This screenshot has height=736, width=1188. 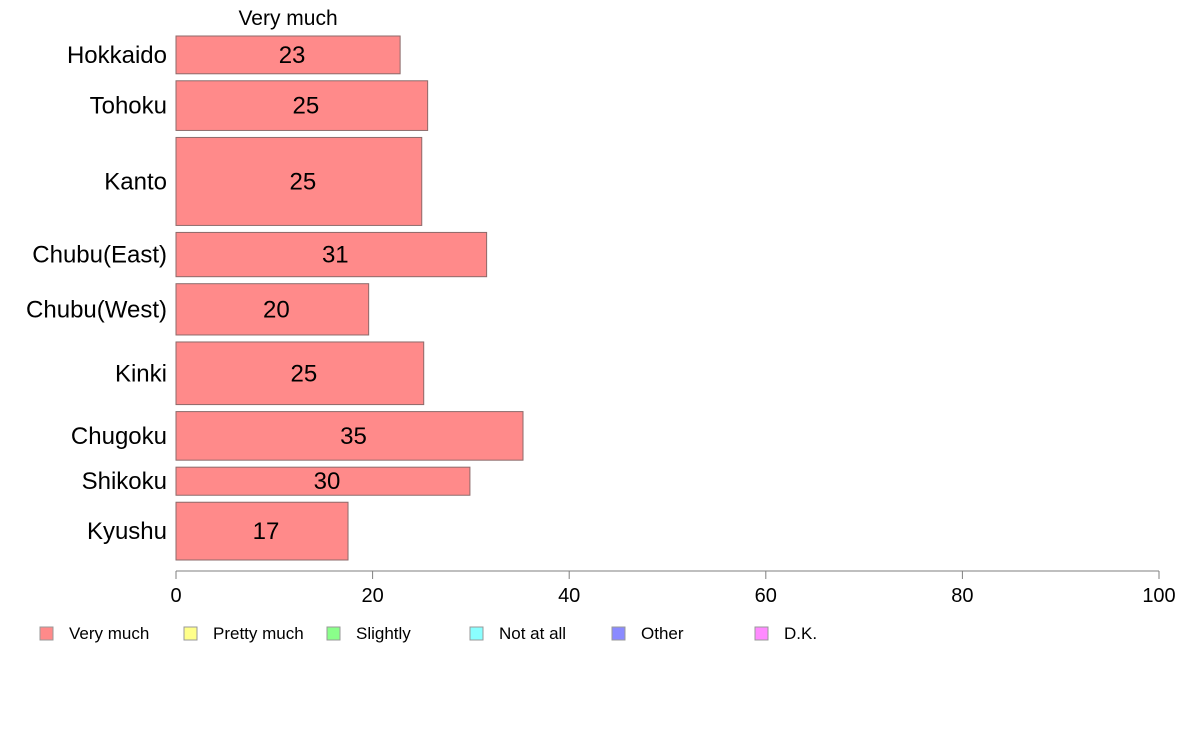 What do you see at coordinates (673, 588) in the screenshot?
I see `x-axis: 0 20 40 60 80 100` at bounding box center [673, 588].